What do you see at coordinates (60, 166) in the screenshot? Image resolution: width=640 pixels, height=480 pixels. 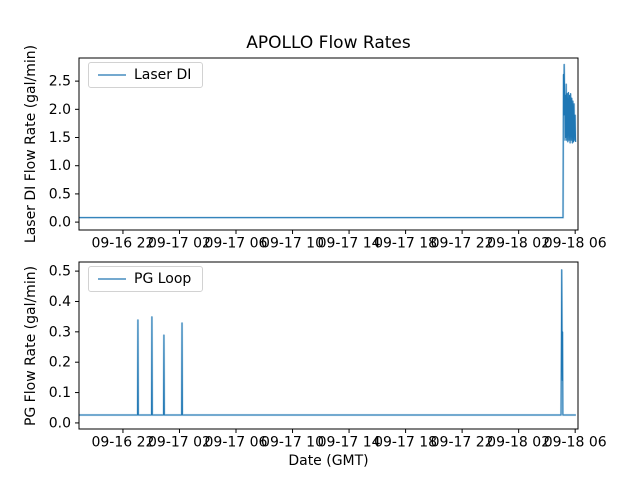 I see `y-tick-label: 1.0` at bounding box center [60, 166].